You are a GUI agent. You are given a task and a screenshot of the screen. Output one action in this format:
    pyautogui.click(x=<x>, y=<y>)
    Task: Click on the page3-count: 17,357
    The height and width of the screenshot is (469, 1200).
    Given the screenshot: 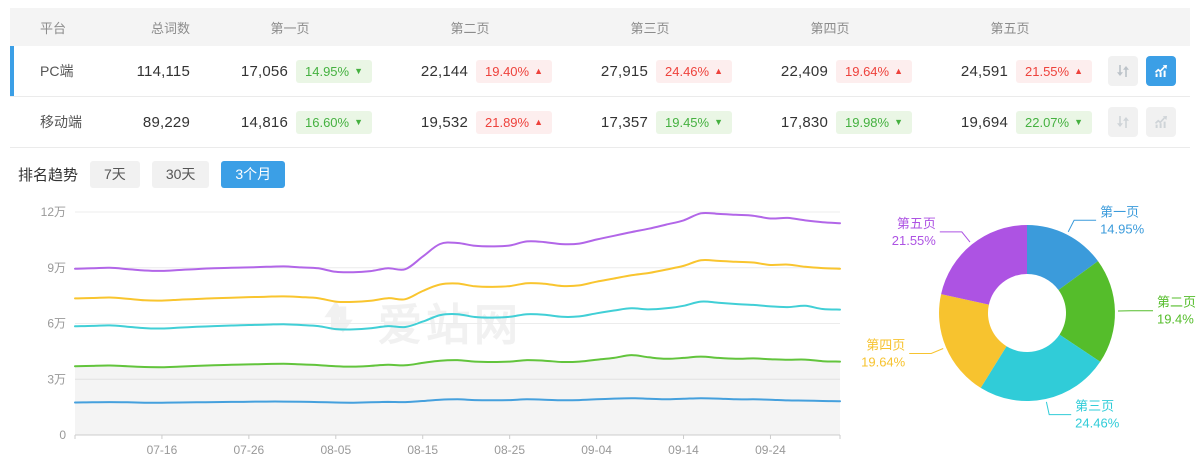 What is the action you would take?
    pyautogui.click(x=624, y=122)
    